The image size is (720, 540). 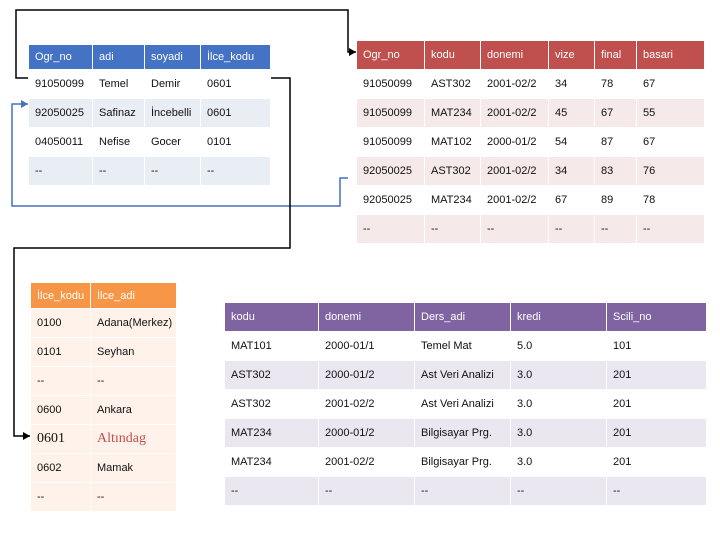 What do you see at coordinates (172, 142) in the screenshot?
I see `students-cell: Gocer` at bounding box center [172, 142].